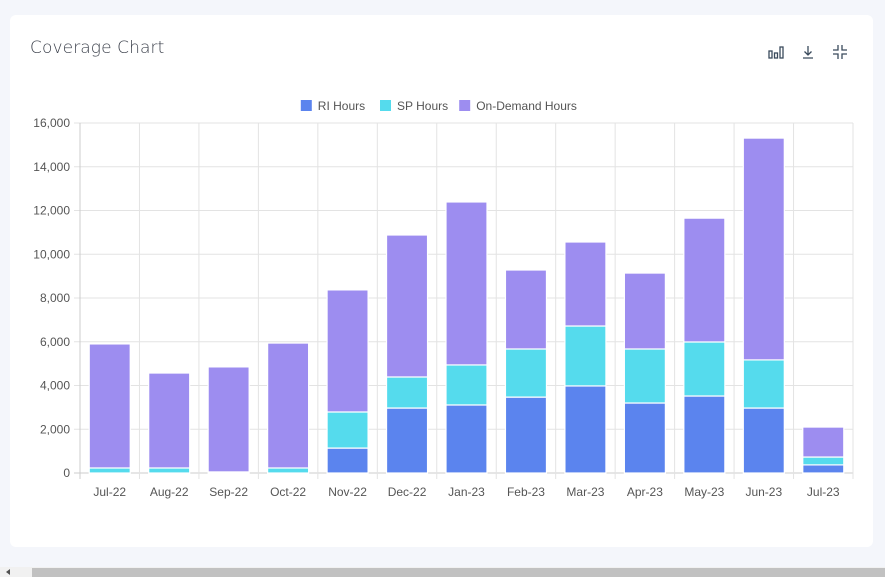  I want to click on x-tick-label: Oct-22, so click(288, 492).